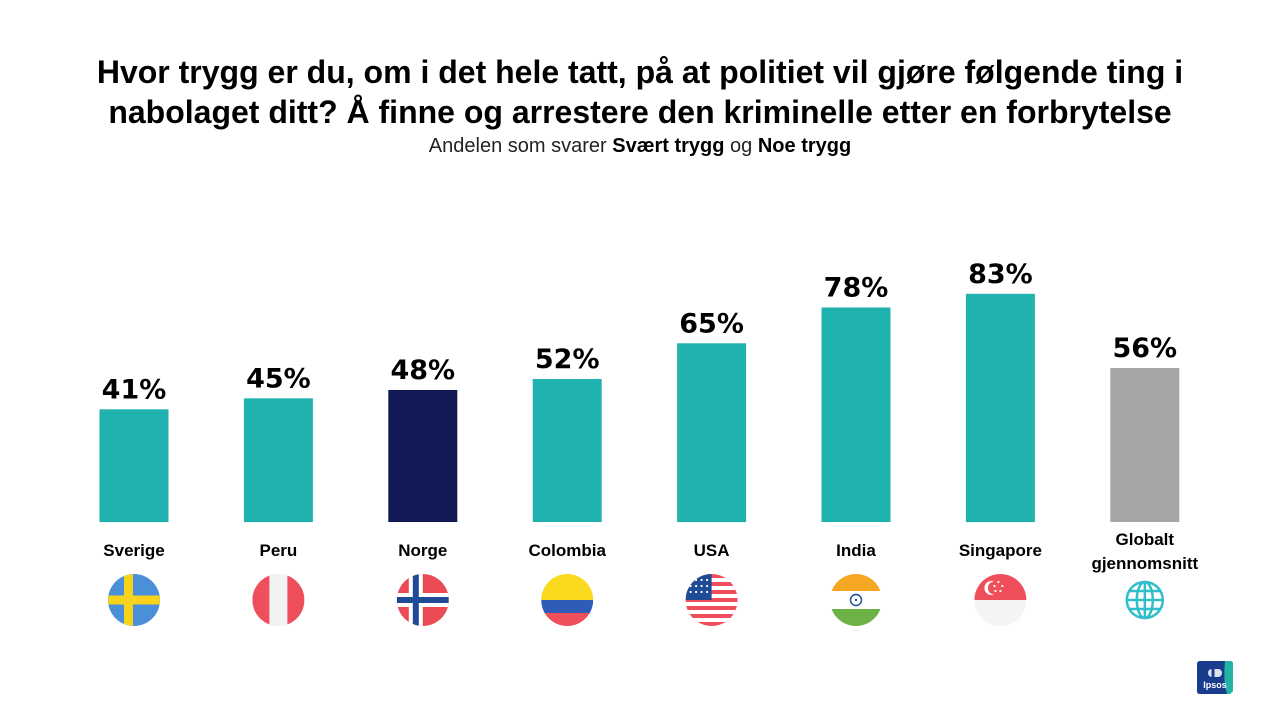 The height and width of the screenshot is (720, 1280). Describe the element at coordinates (741, 146) in the screenshot. I see `subtitle-middle: og` at that location.